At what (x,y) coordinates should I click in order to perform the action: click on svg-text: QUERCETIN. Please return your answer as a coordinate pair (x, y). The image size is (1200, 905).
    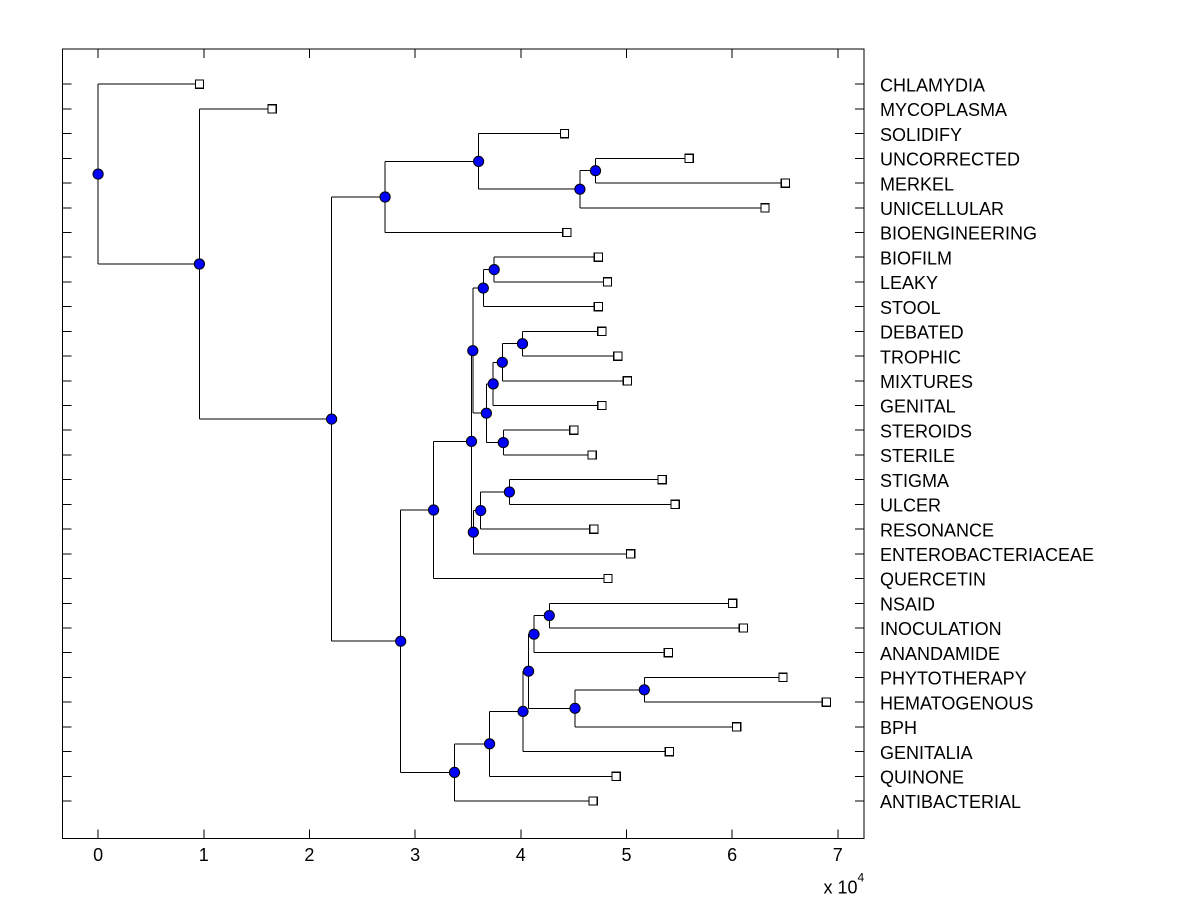
    Looking at the image, I should click on (933, 580).